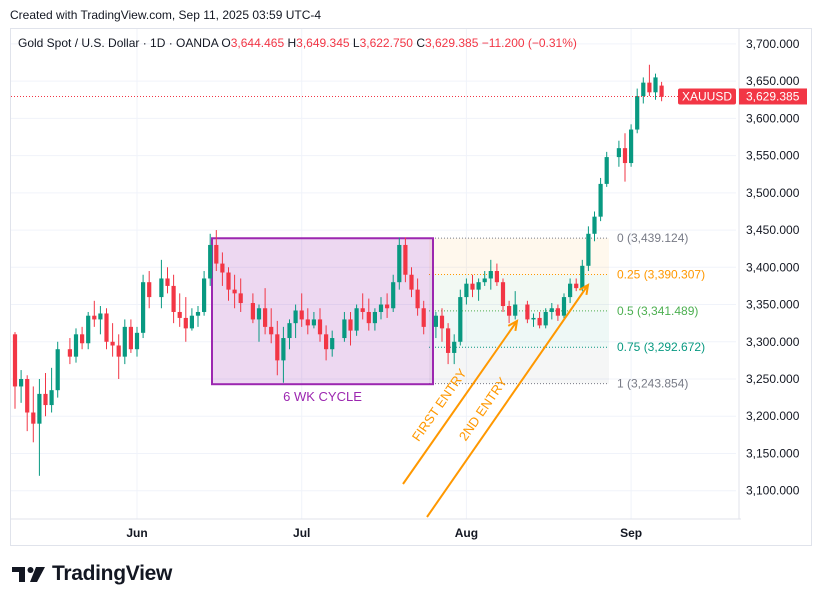  What do you see at coordinates (773, 305) in the screenshot?
I see `y-tick-label: 3,350.000` at bounding box center [773, 305].